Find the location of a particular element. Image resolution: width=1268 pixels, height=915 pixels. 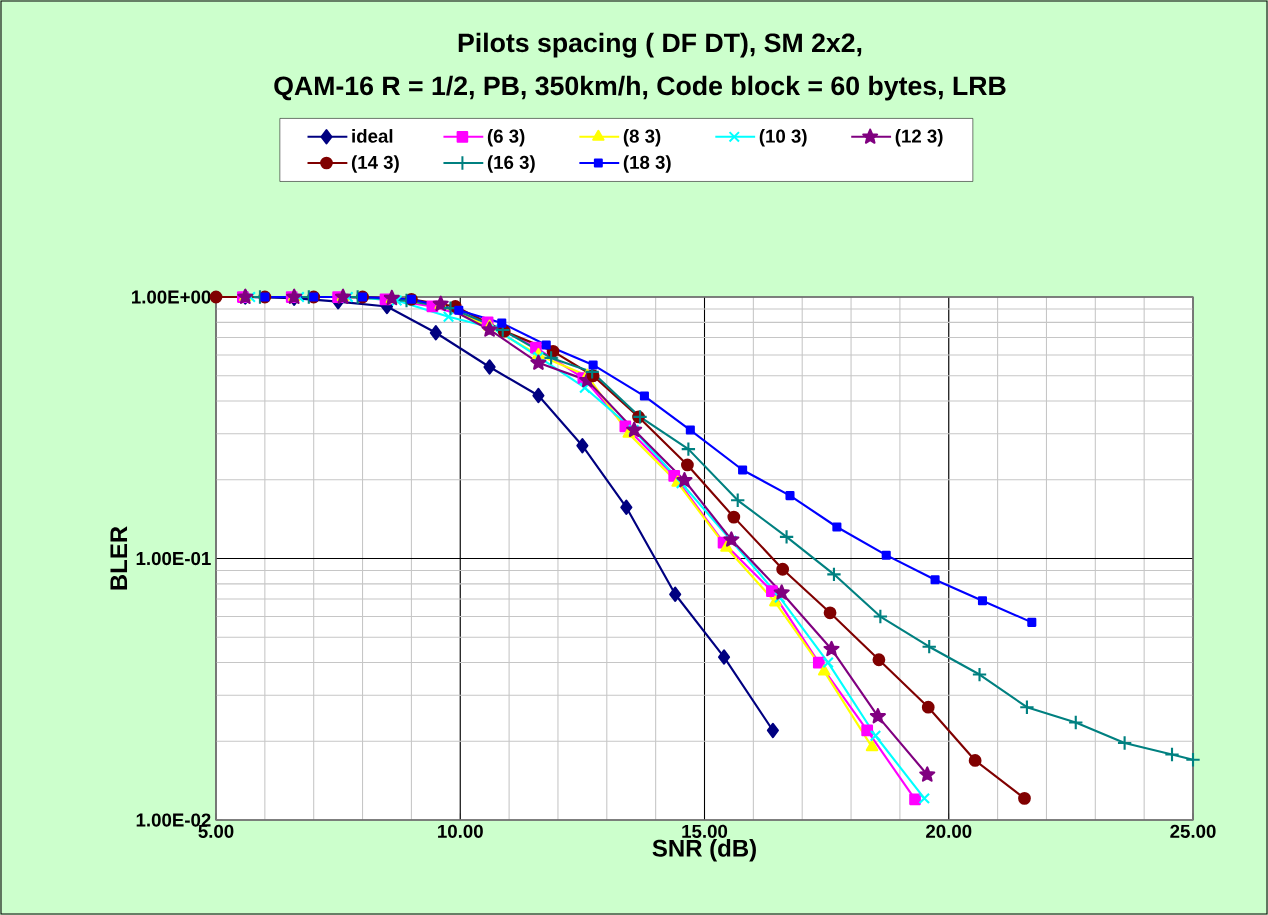

x-axis-title: SNR (dB) is located at coordinates (704, 850).